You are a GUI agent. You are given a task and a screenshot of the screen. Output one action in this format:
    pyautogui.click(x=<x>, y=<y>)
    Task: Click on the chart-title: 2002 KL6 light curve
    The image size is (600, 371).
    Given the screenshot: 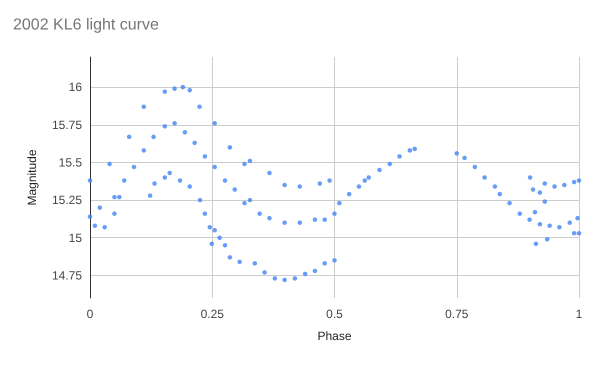 What is the action you would take?
    pyautogui.click(x=86, y=25)
    